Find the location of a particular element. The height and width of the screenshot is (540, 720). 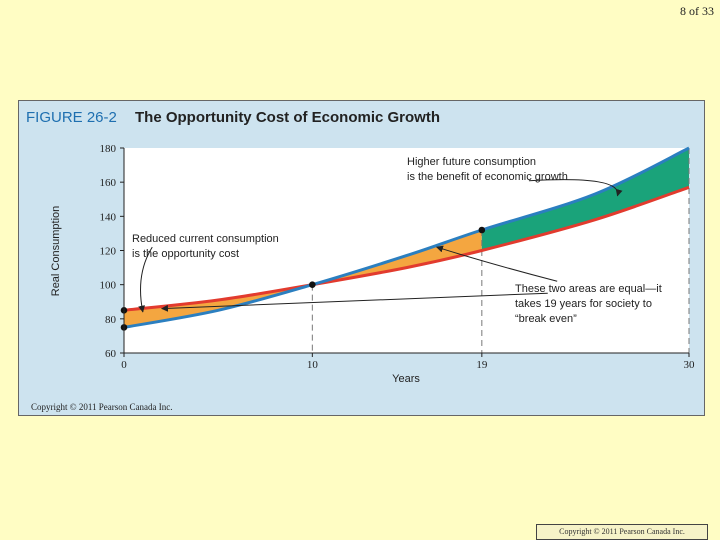

annotation-cost-line-2: is the opportunity cost is located at coordinates (185, 254).